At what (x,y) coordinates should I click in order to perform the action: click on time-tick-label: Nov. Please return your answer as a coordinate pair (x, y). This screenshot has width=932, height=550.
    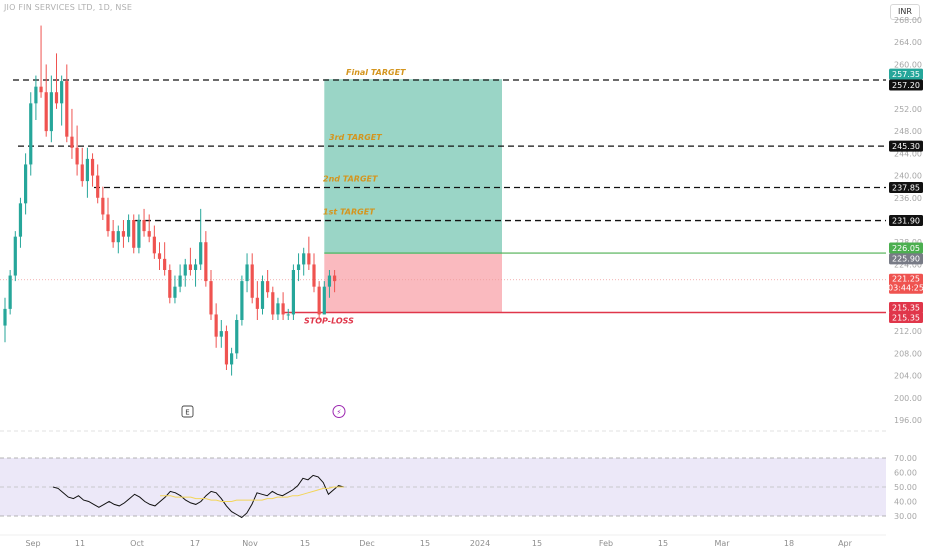
    Looking at the image, I should click on (250, 543).